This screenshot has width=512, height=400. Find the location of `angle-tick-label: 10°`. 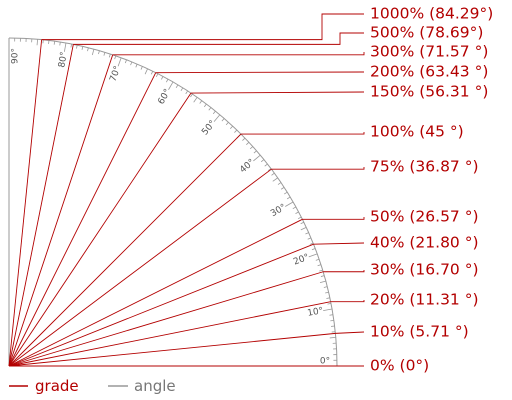

angle-tick-label: 10° is located at coordinates (315, 312).